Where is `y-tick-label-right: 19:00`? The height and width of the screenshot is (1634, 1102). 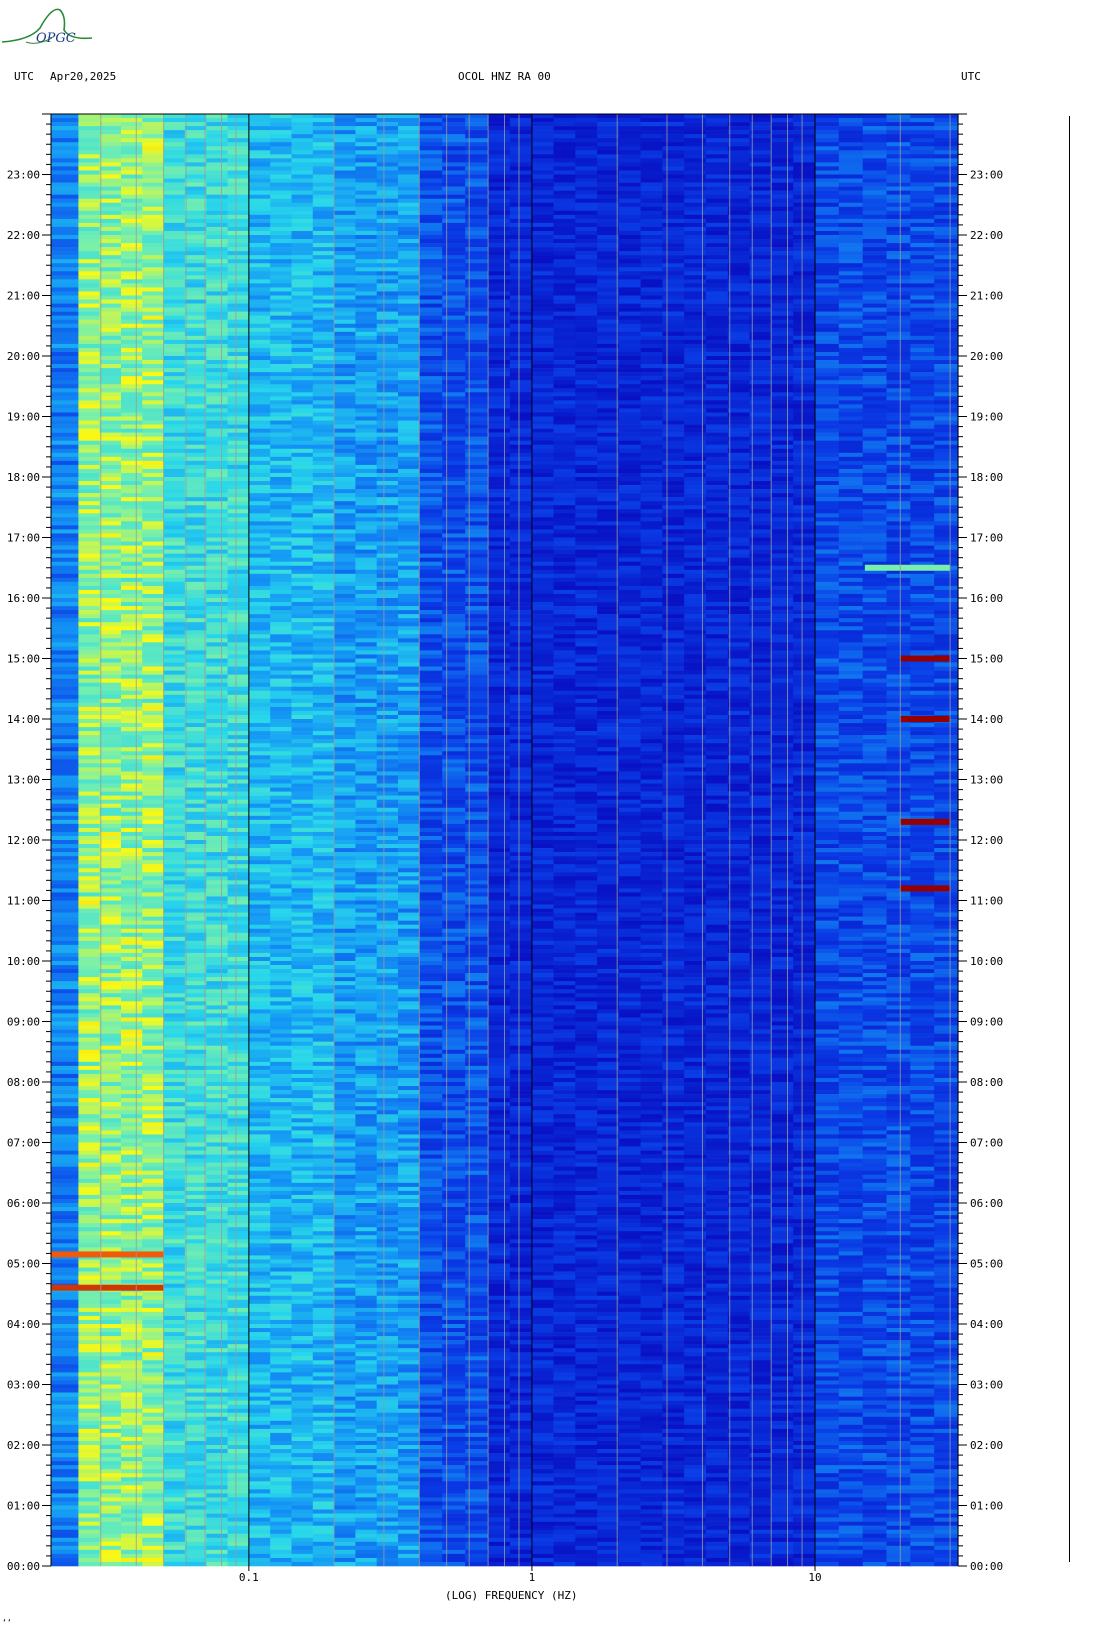
y-tick-label-right: 19:00 is located at coordinates (986, 417).